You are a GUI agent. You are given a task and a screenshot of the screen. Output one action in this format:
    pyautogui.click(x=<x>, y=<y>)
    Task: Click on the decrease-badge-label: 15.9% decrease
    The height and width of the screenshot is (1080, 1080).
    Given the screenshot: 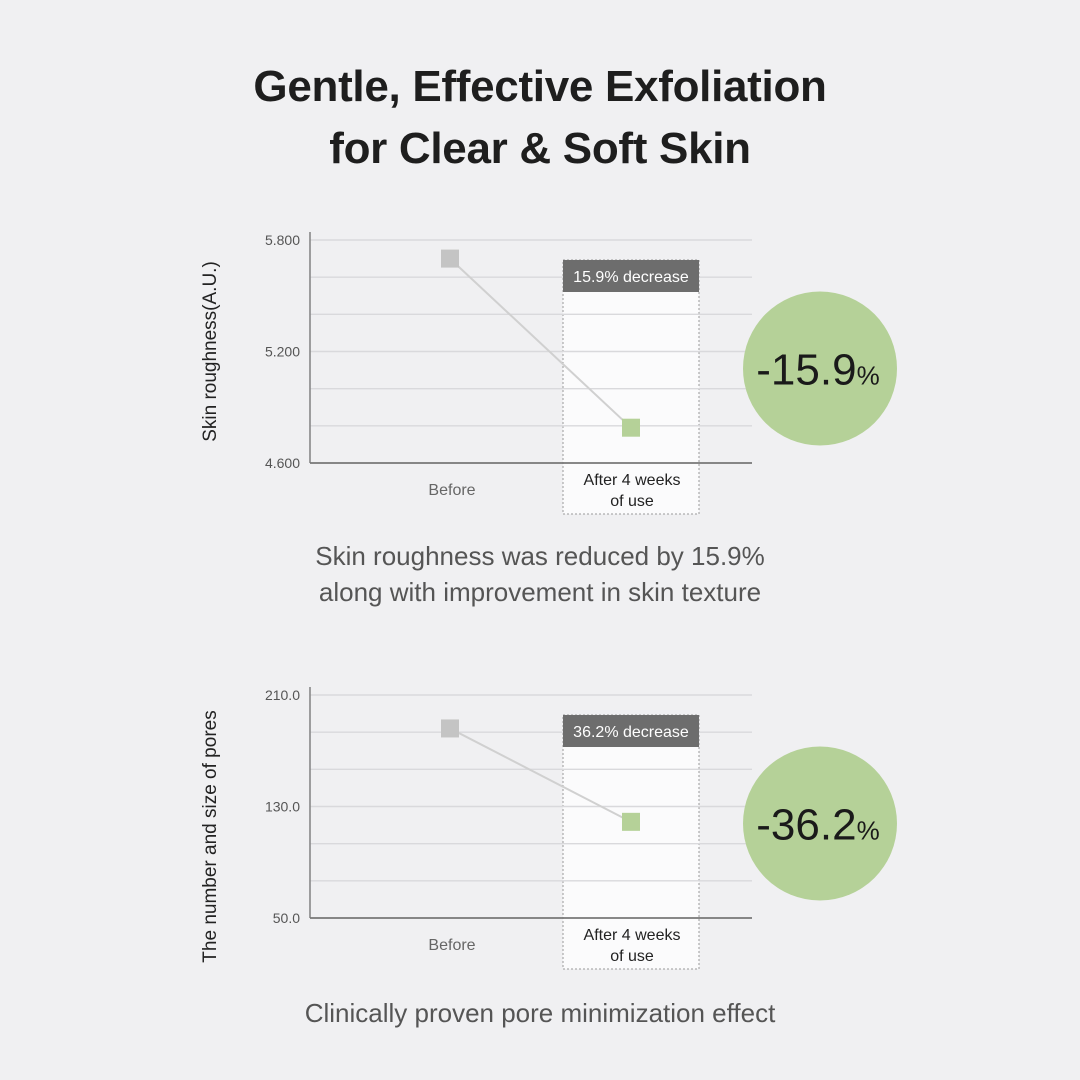 What is the action you would take?
    pyautogui.click(x=631, y=277)
    